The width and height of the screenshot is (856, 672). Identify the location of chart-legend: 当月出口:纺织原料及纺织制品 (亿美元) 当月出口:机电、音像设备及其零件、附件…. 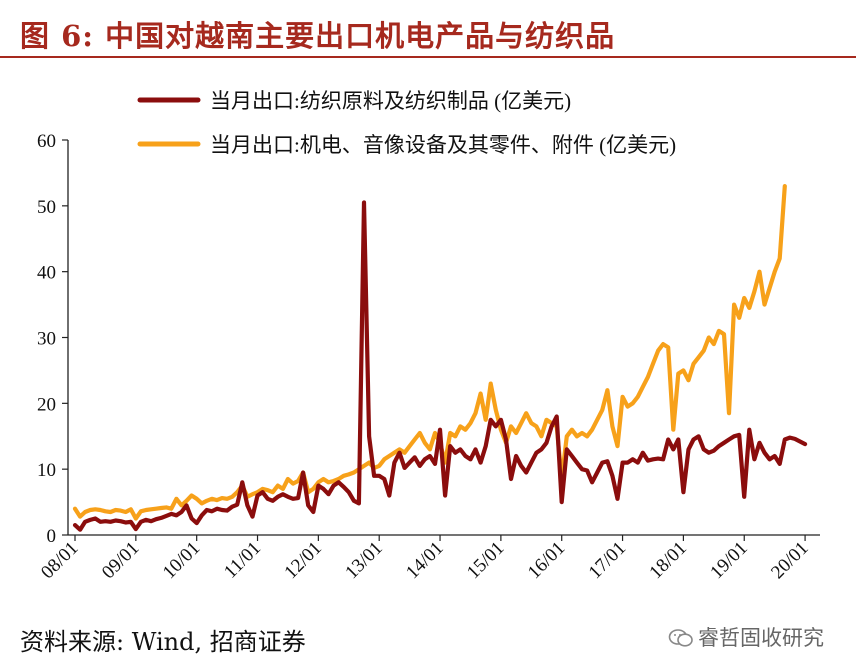
(406, 123).